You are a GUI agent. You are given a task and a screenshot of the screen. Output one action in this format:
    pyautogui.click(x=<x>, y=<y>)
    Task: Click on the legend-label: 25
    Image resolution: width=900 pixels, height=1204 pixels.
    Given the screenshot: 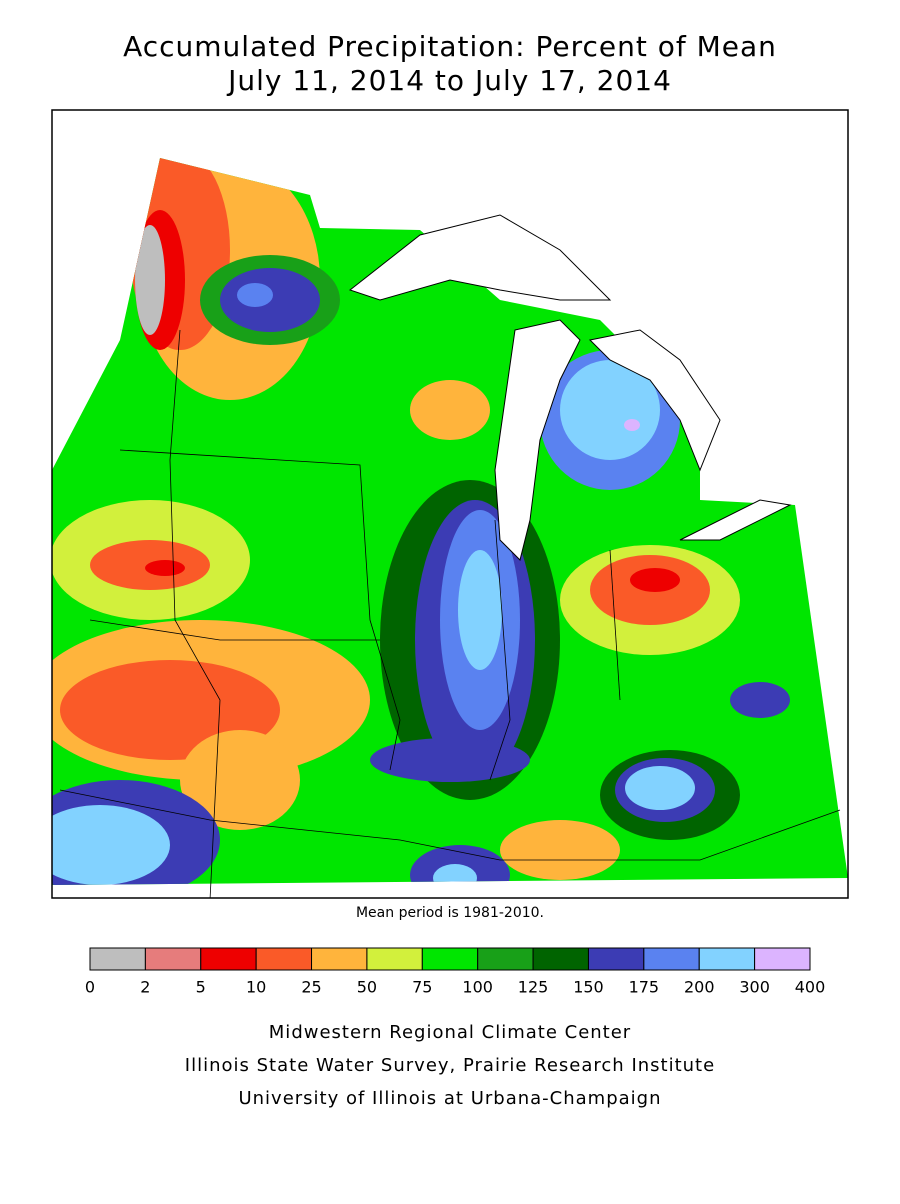 What is the action you would take?
    pyautogui.click(x=311, y=987)
    